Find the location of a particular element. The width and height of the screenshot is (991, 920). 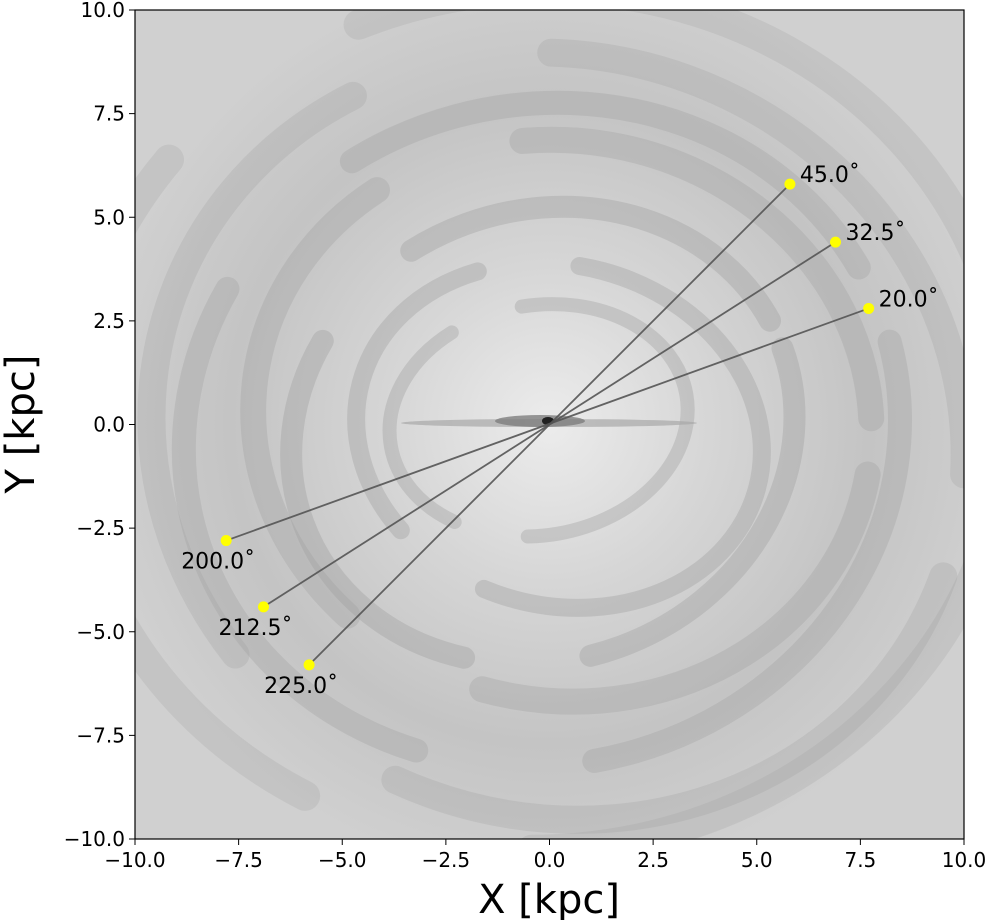

y-tick-label: 7.5 is located at coordinates (109, 114).